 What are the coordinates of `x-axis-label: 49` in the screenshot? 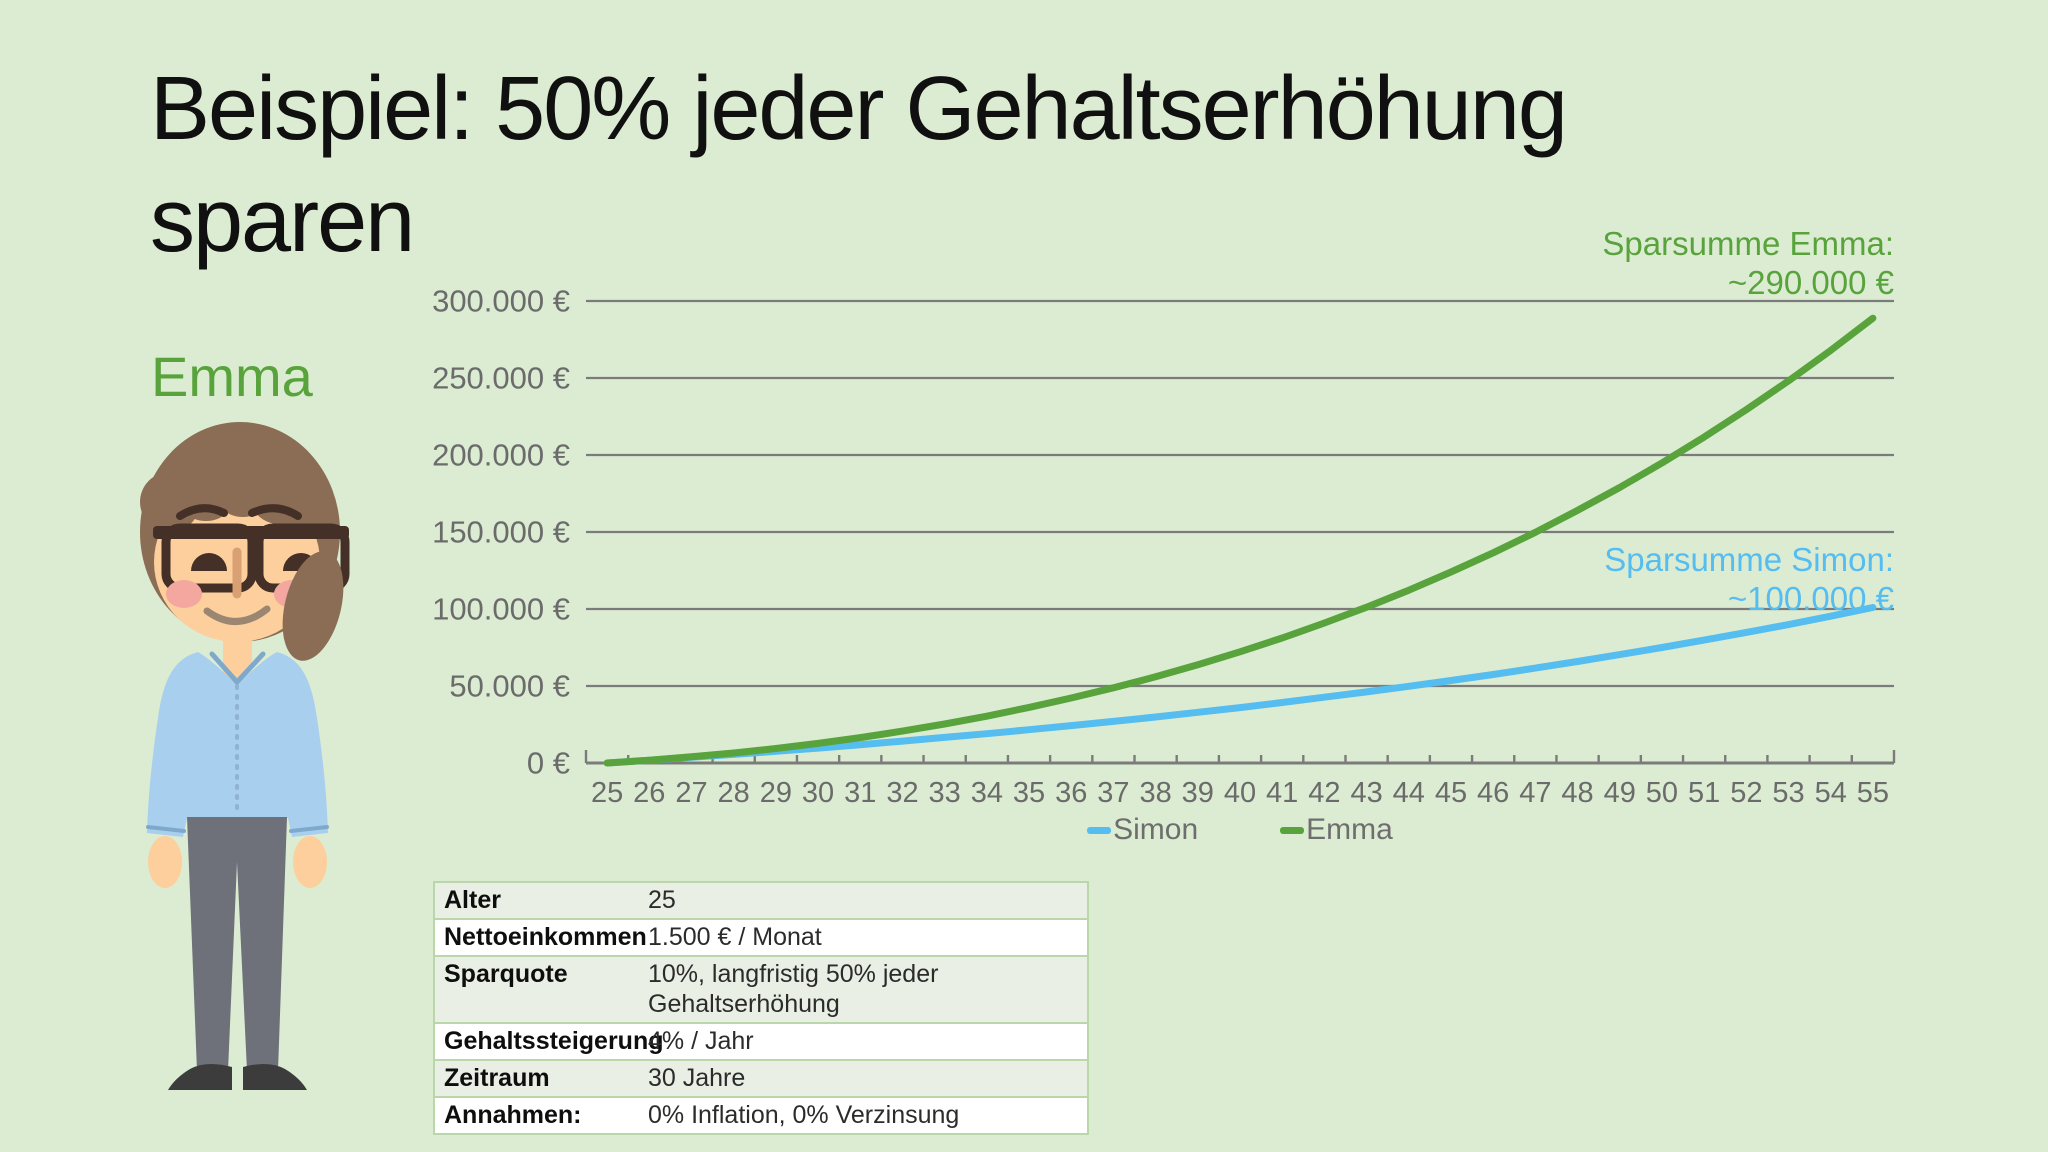 It's located at (1620, 793).